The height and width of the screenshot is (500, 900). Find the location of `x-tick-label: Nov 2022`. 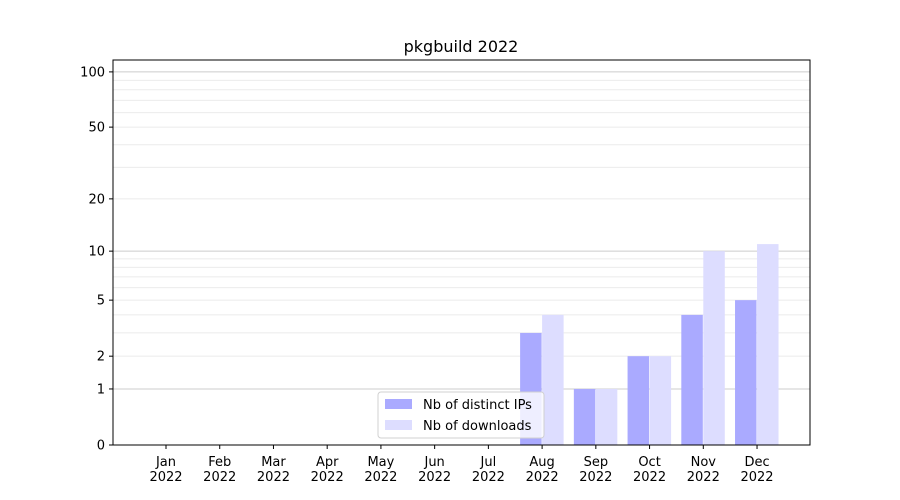

x-tick-label: Nov 2022 is located at coordinates (703, 470).